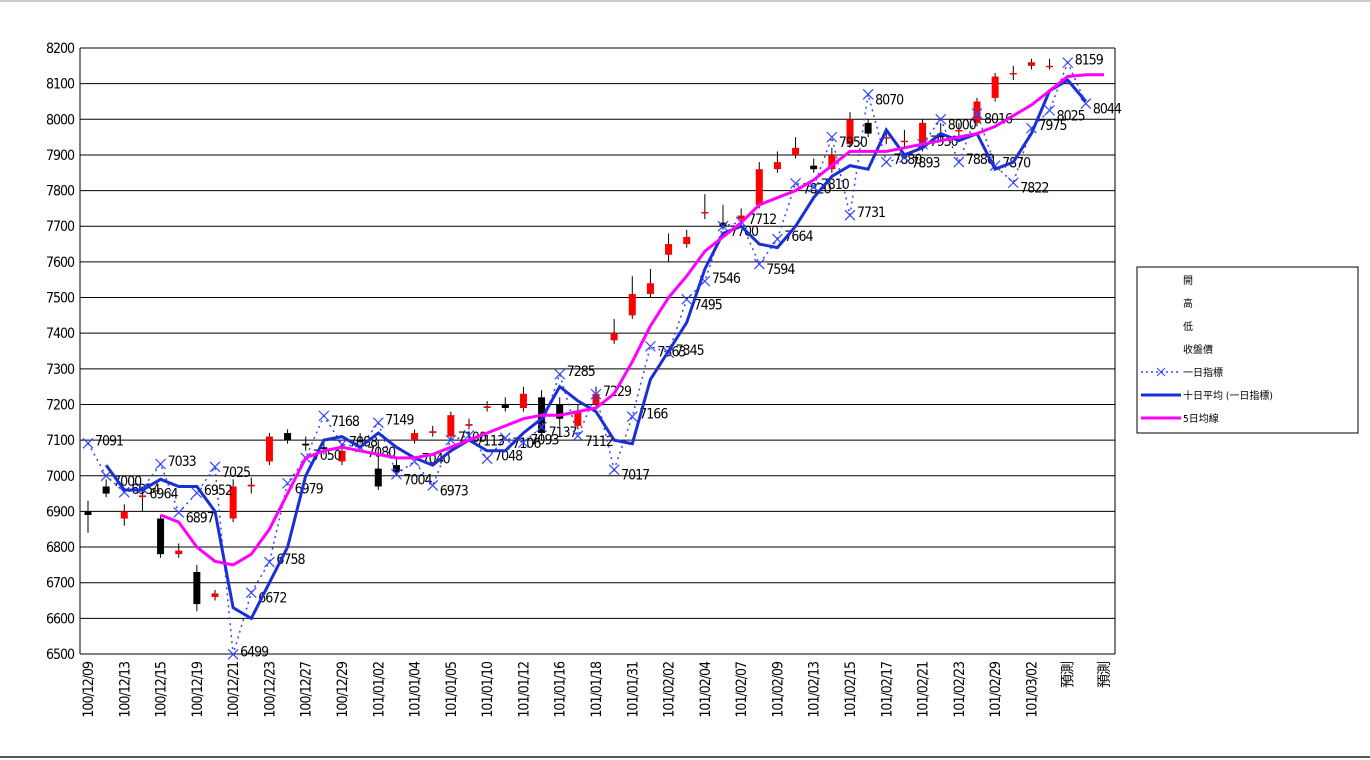 The image size is (1370, 760). Describe the element at coordinates (109, 441) in the screenshot. I see `data-label: 7091` at that location.